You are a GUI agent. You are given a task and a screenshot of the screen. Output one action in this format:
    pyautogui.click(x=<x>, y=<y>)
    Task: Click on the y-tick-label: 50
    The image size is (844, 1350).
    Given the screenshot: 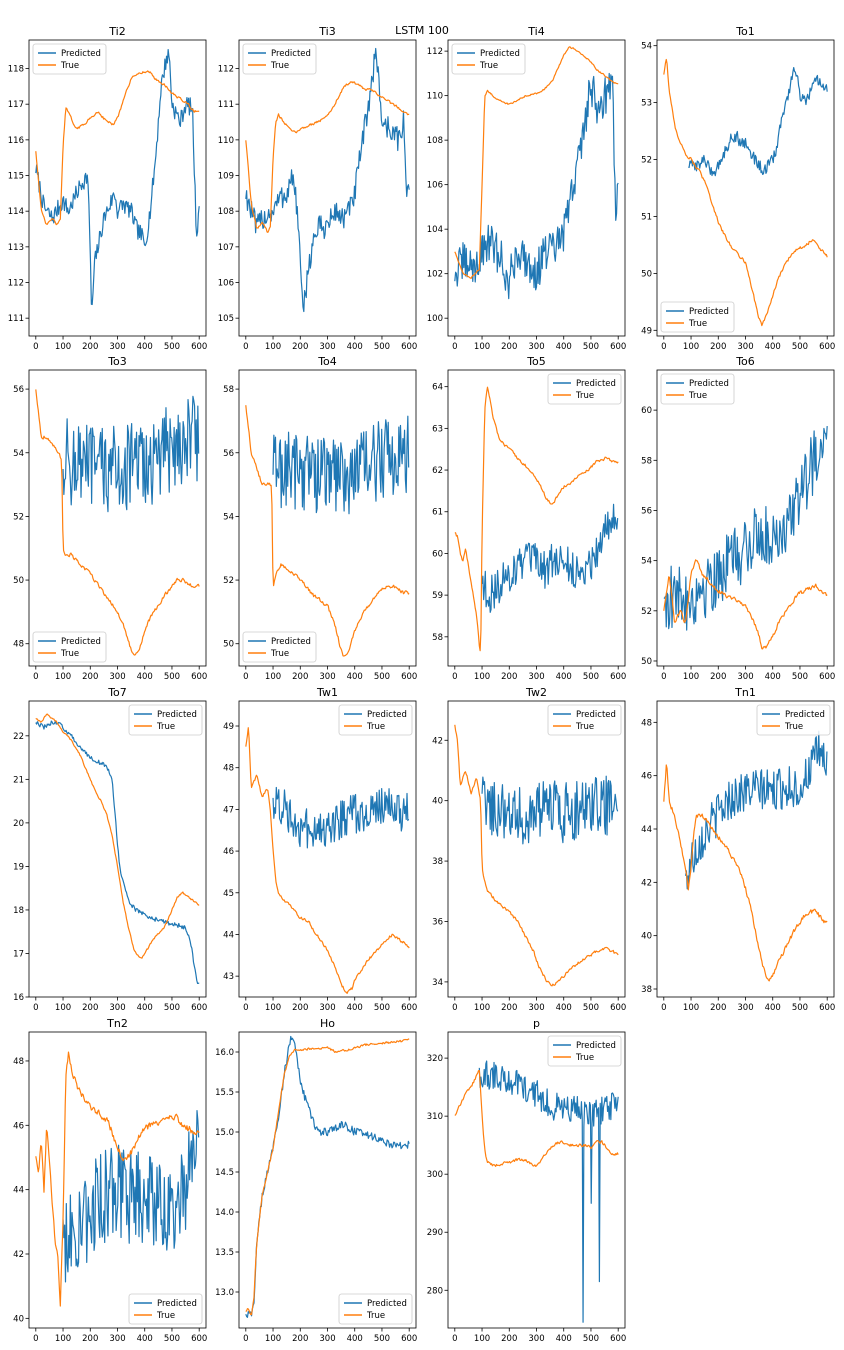 What is the action you would take?
    pyautogui.click(x=228, y=645)
    